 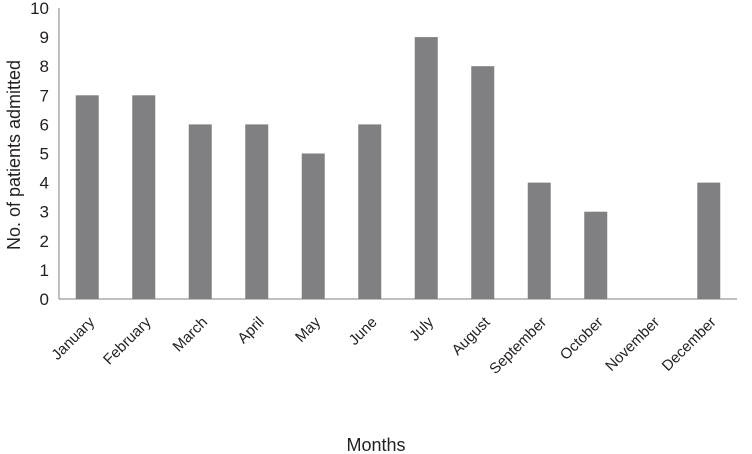 I want to click on x-tick-label: November, so click(x=632, y=344).